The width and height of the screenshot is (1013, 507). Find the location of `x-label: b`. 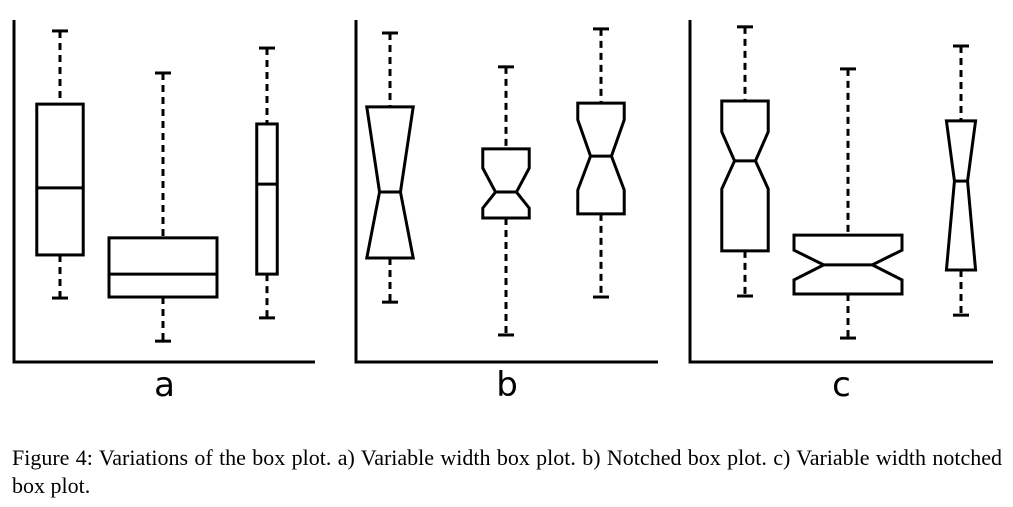

x-label: b is located at coordinates (507, 385).